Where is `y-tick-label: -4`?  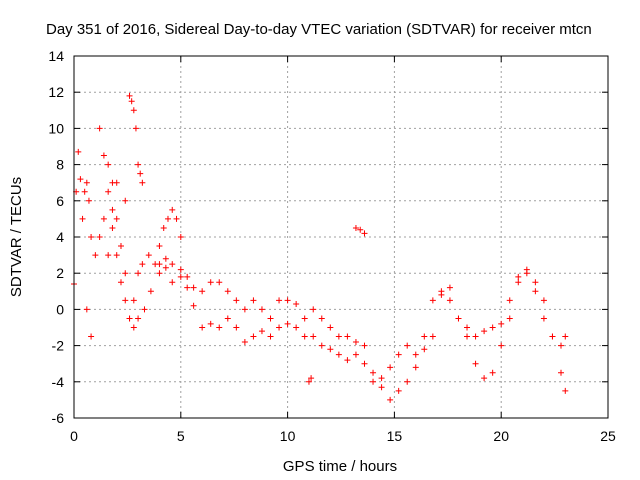 y-tick-label: -4 is located at coordinates (58, 382).